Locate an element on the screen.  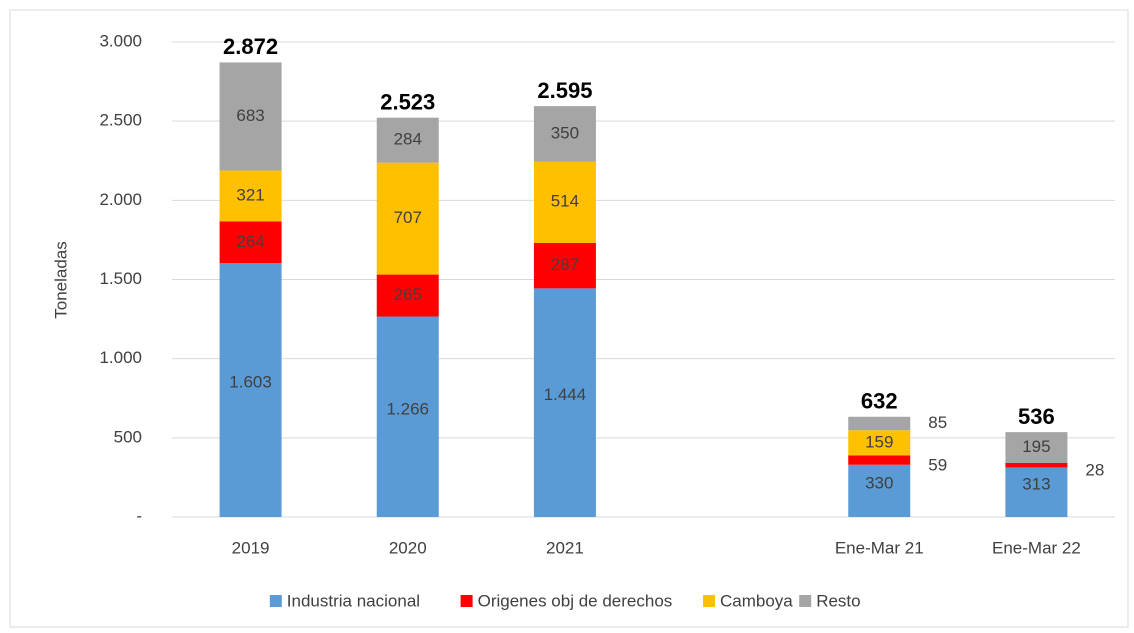
legend-label: Camboya is located at coordinates (756, 600).